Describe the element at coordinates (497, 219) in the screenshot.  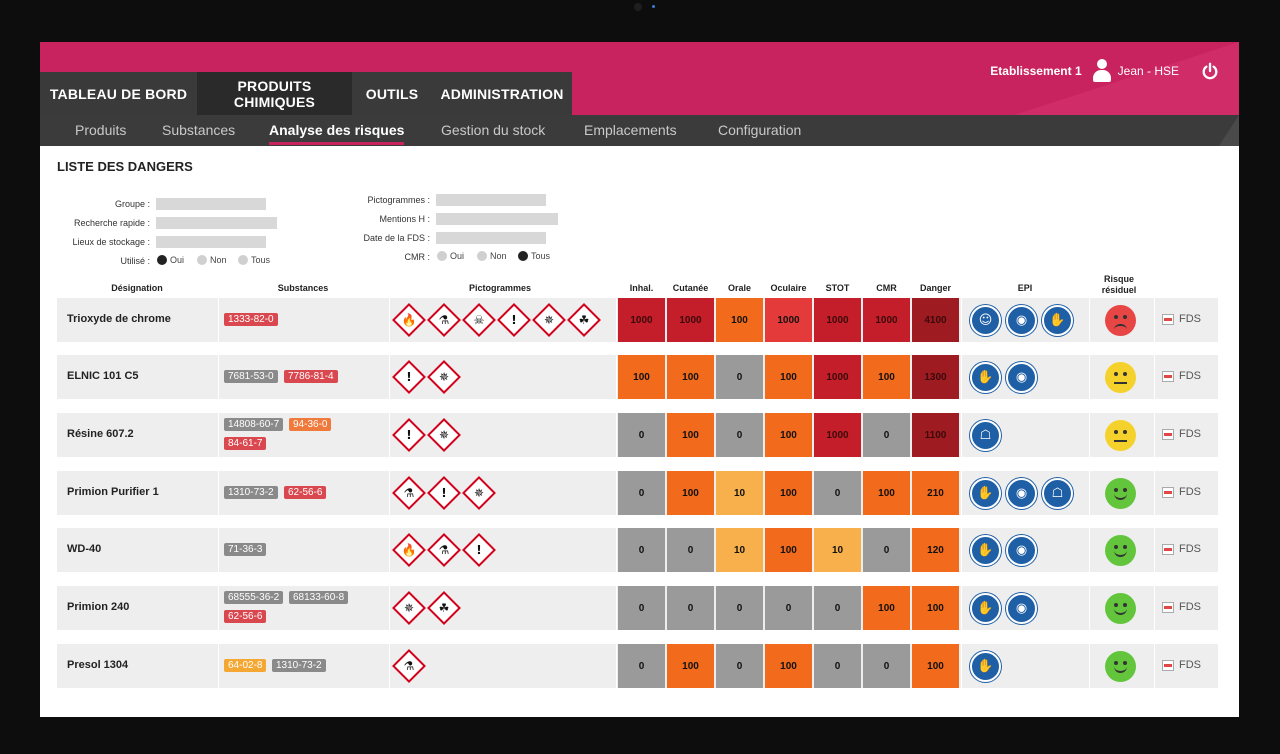
I see `filter-mentions-input` at that location.